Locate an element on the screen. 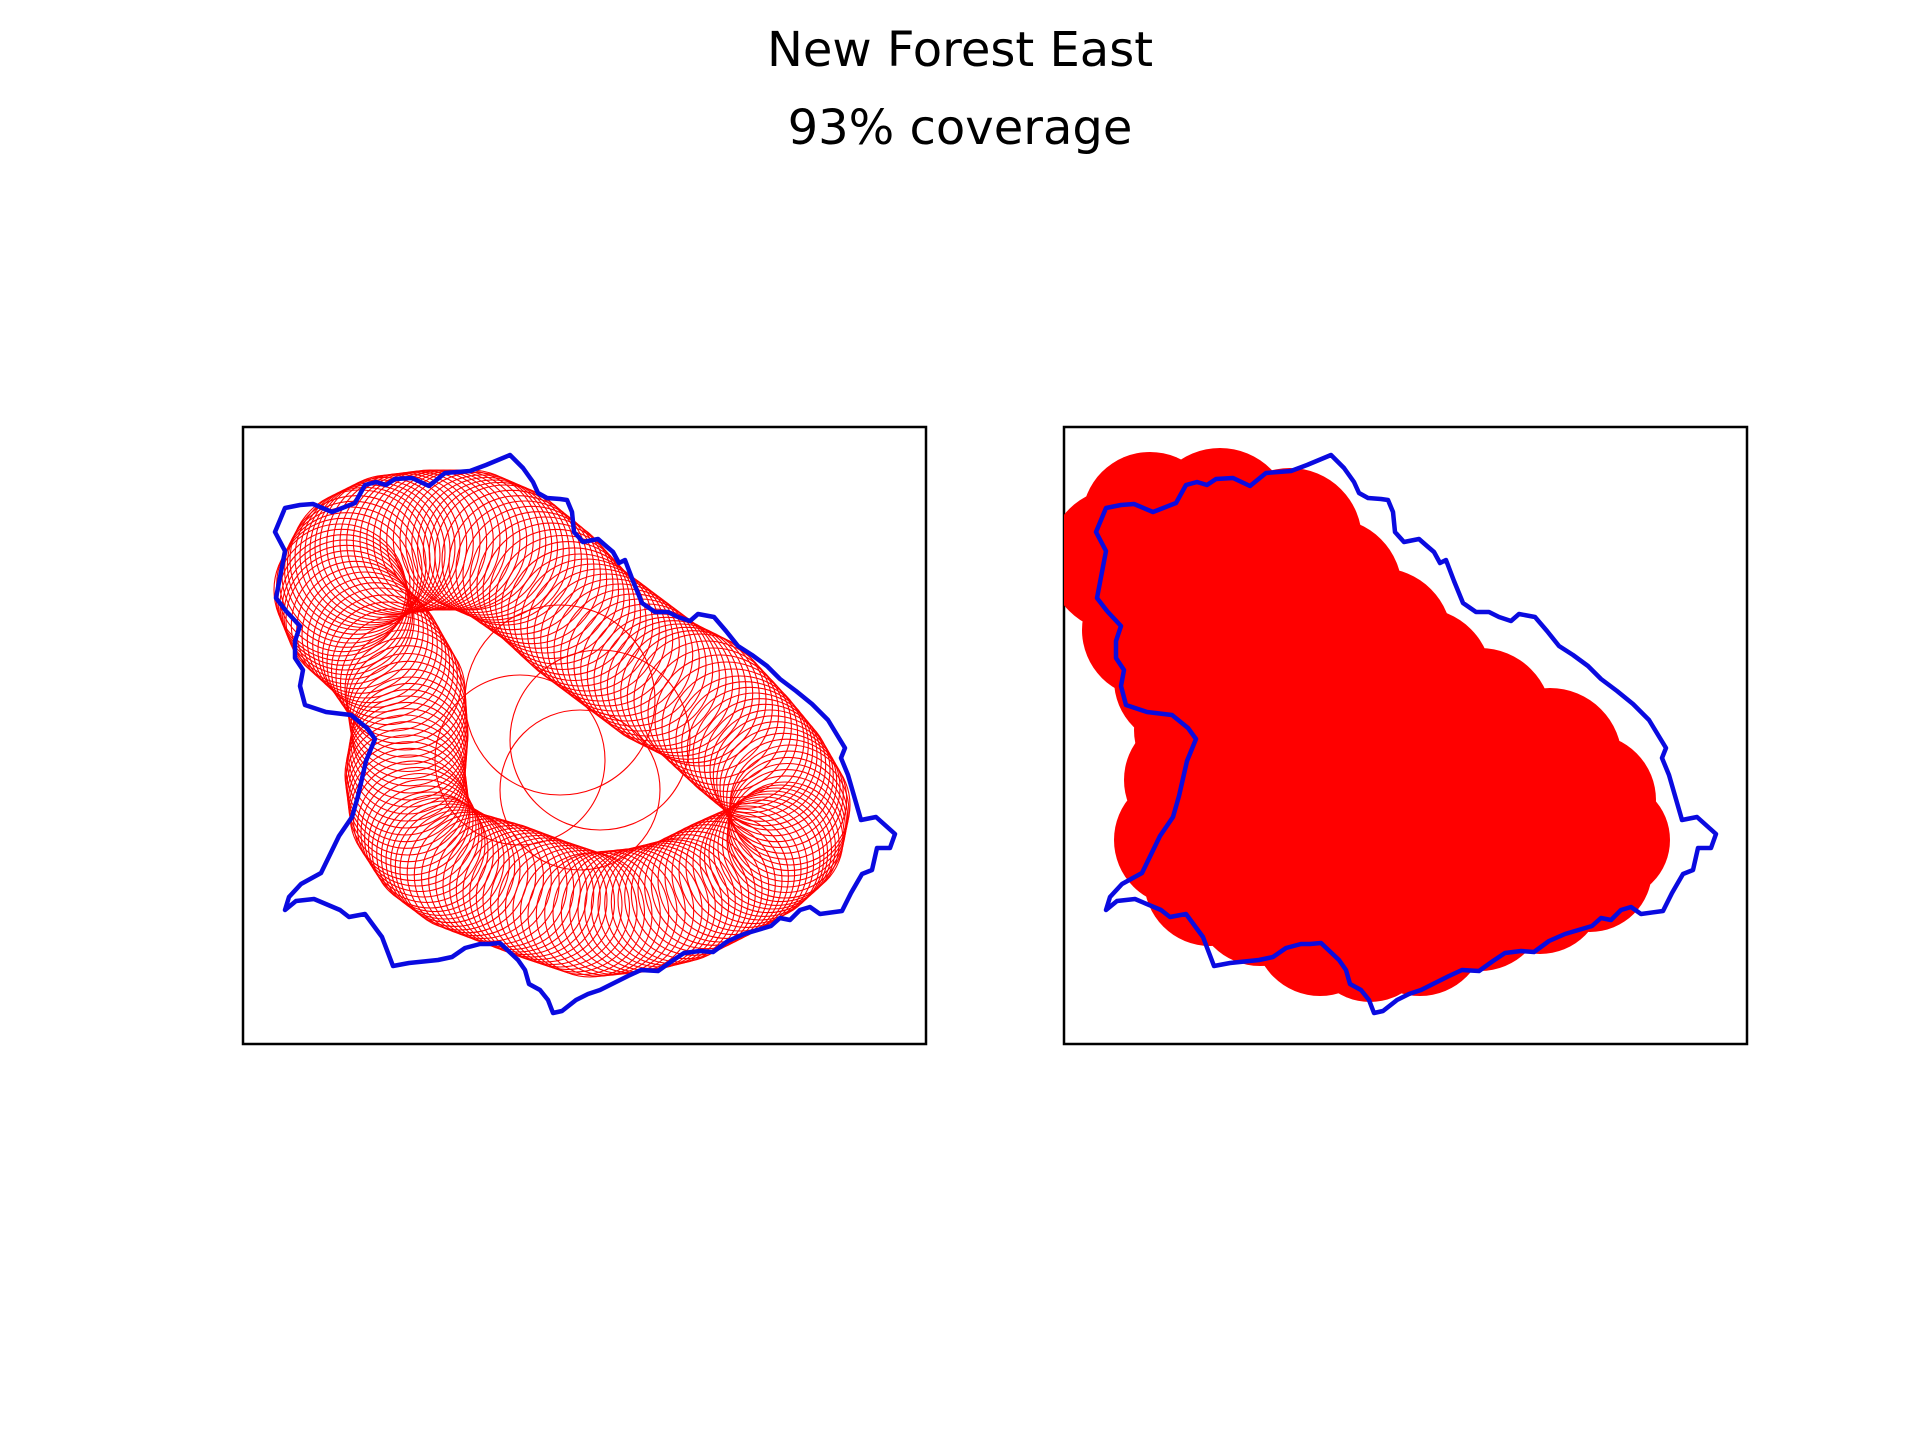  figure-title: New Forest East is located at coordinates (960, 50).